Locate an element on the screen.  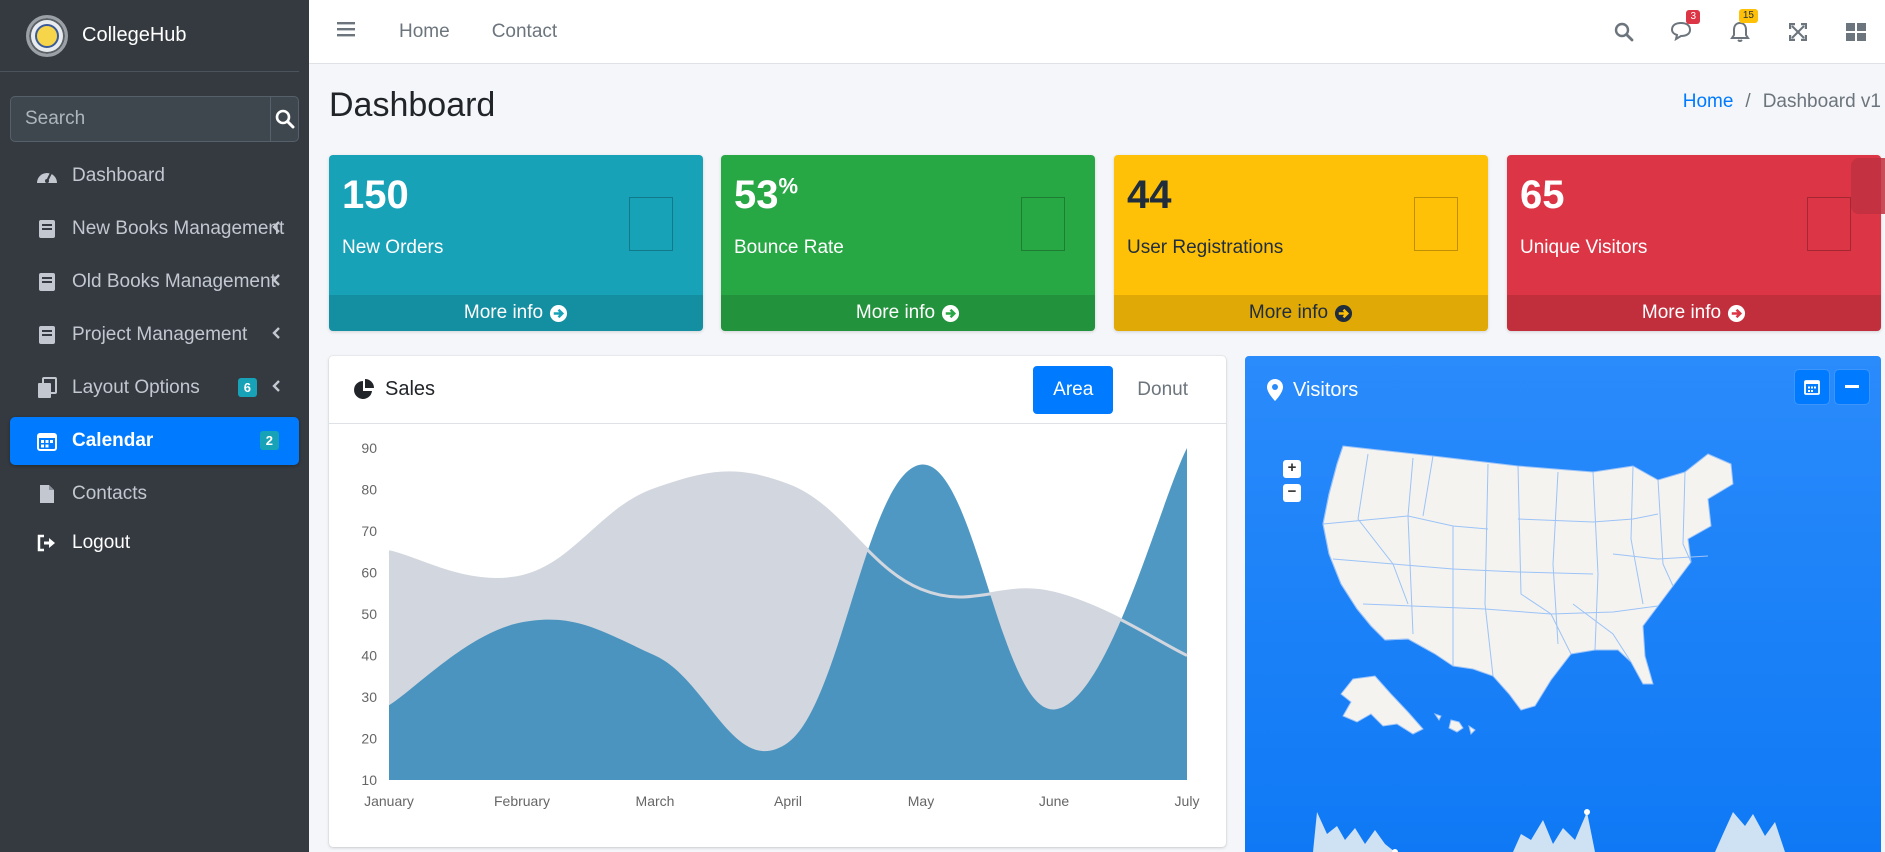
collapse-button is located at coordinates (1852, 387).